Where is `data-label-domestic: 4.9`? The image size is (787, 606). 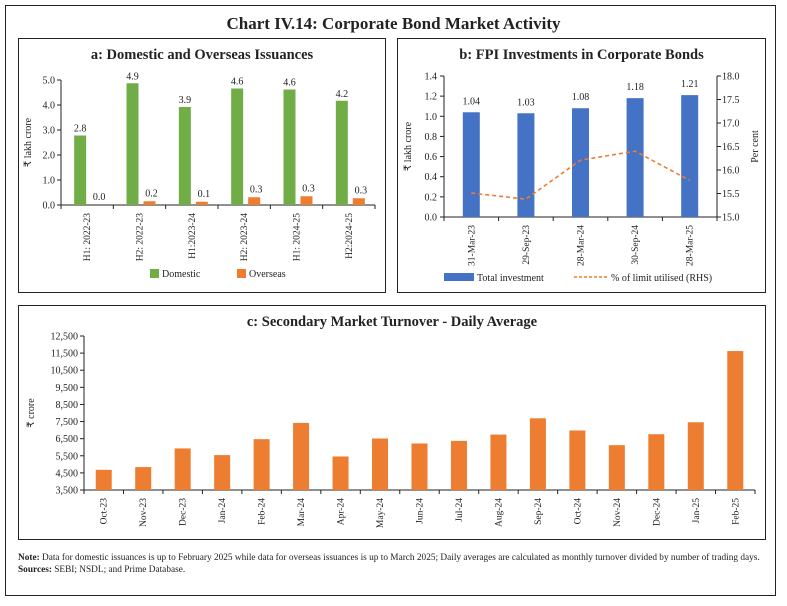
data-label-domestic: 4.9 is located at coordinates (132, 76).